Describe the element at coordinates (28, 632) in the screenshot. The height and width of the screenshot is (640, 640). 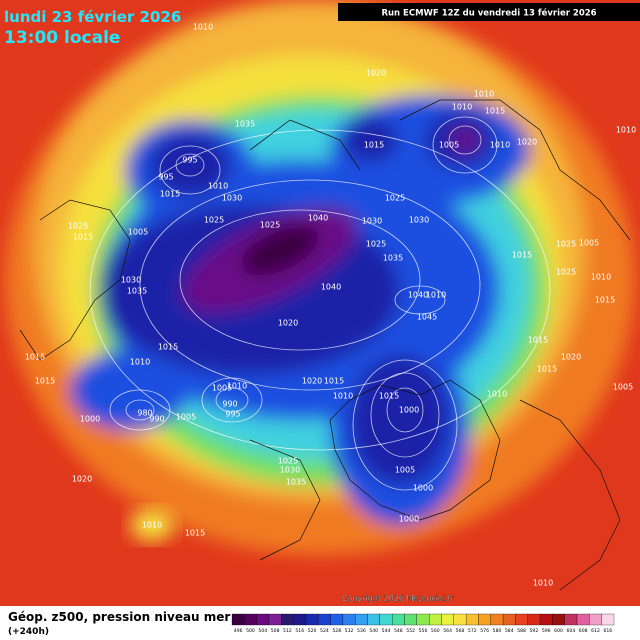
I see `lead-time: (+240h)` at that location.